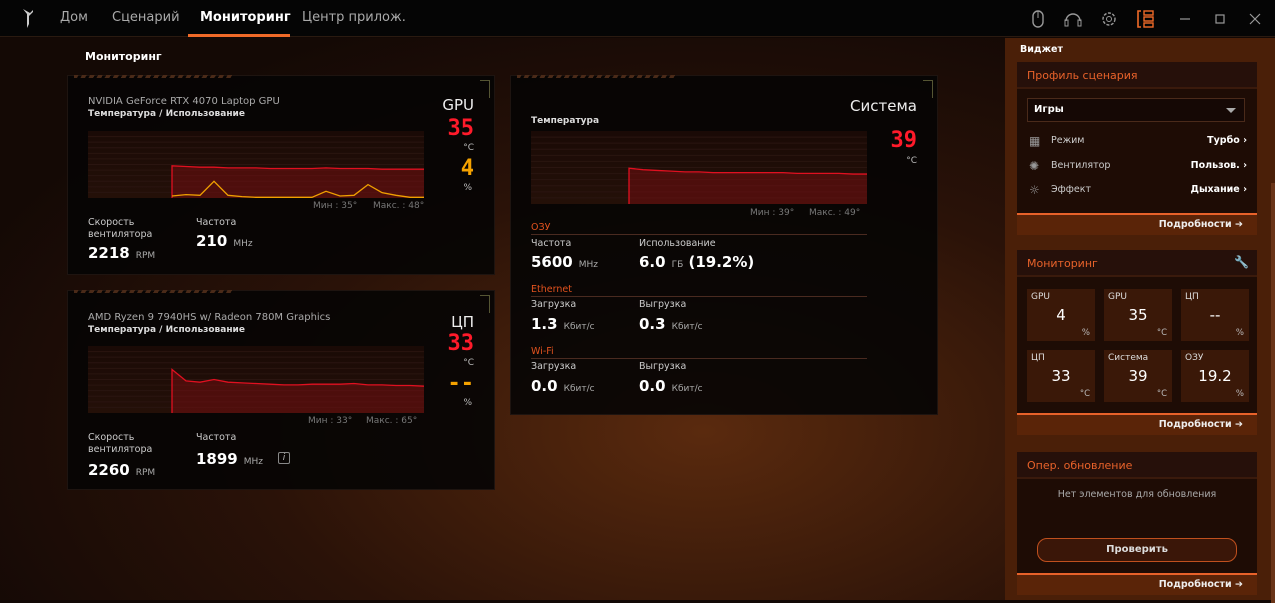 This screenshot has height=603, width=1275. Describe the element at coordinates (392, 421) in the screenshot. I see `cpu-max-temp: Макс. : 65°` at that location.